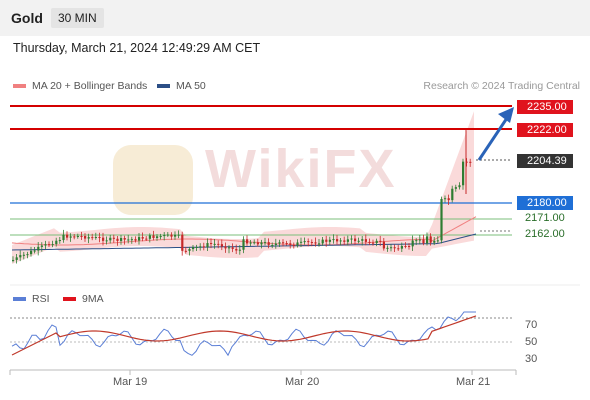 This screenshot has height=400, width=590. Describe the element at coordinates (27, 18) in the screenshot. I see `symbol-title: Gold` at that location.